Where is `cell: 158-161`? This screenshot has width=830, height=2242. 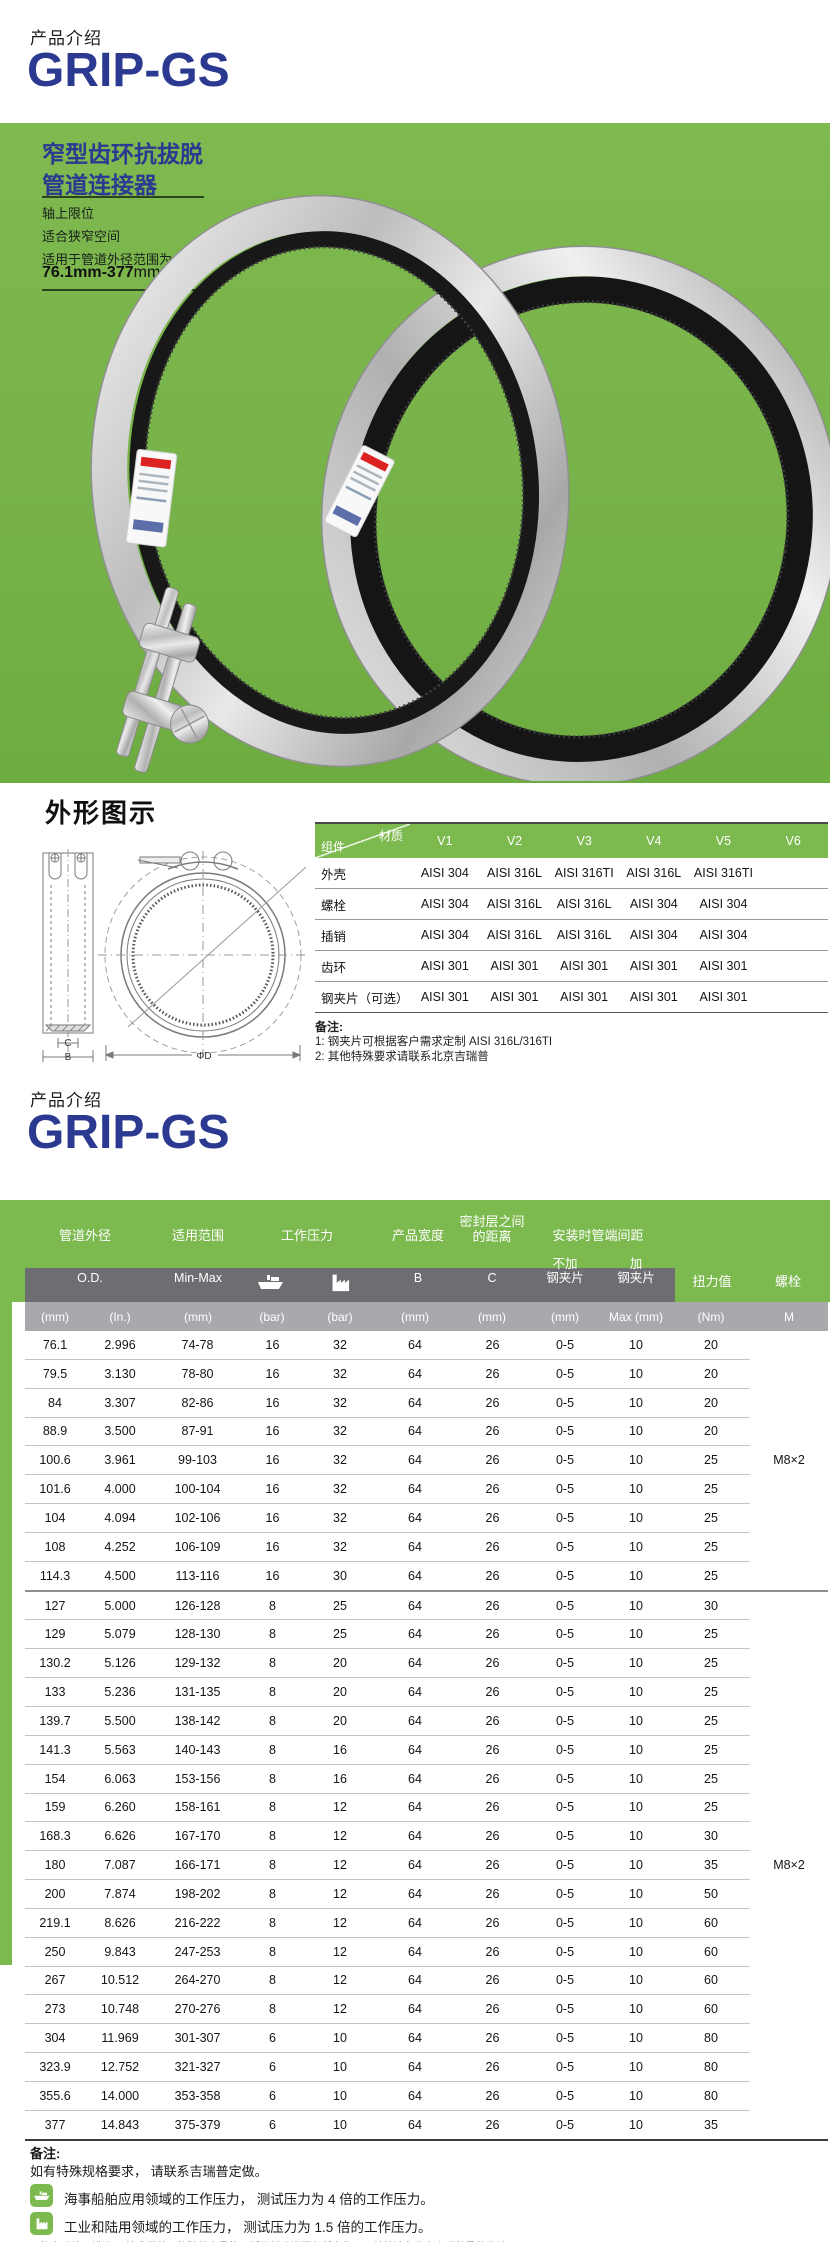 cell: 158-161 is located at coordinates (197, 1808).